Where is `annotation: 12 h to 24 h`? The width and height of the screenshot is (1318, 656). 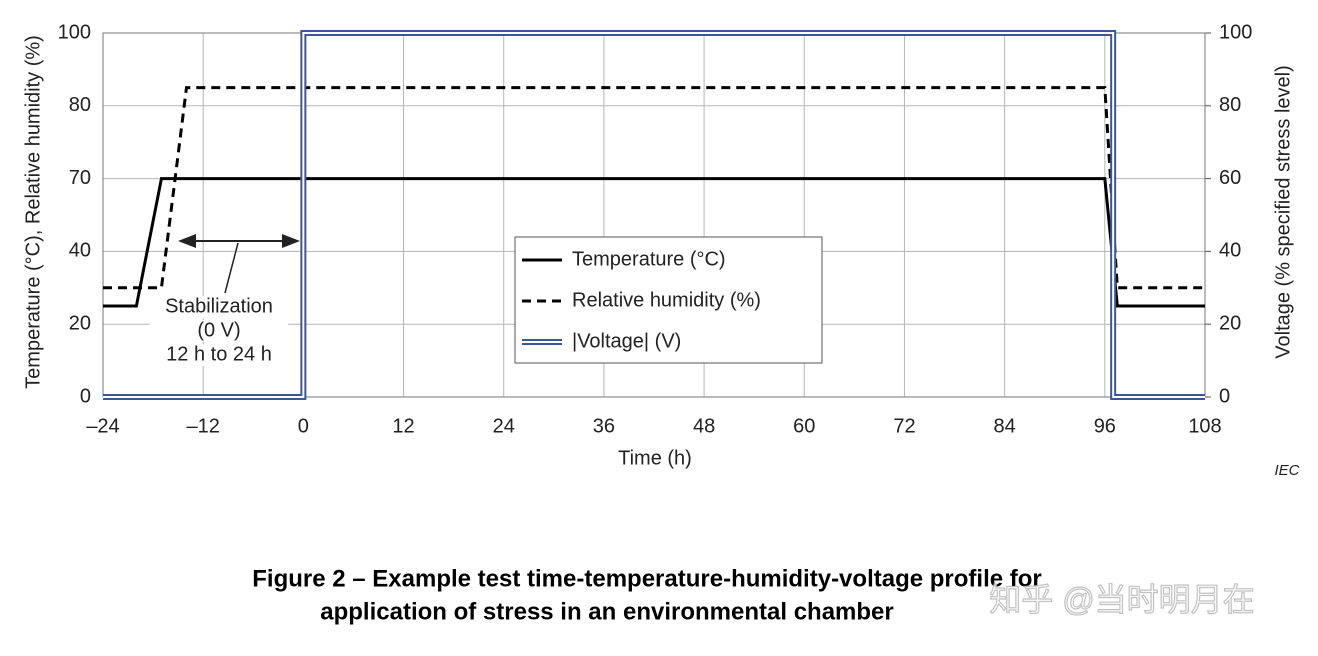 annotation: 12 h to 24 h is located at coordinates (219, 354).